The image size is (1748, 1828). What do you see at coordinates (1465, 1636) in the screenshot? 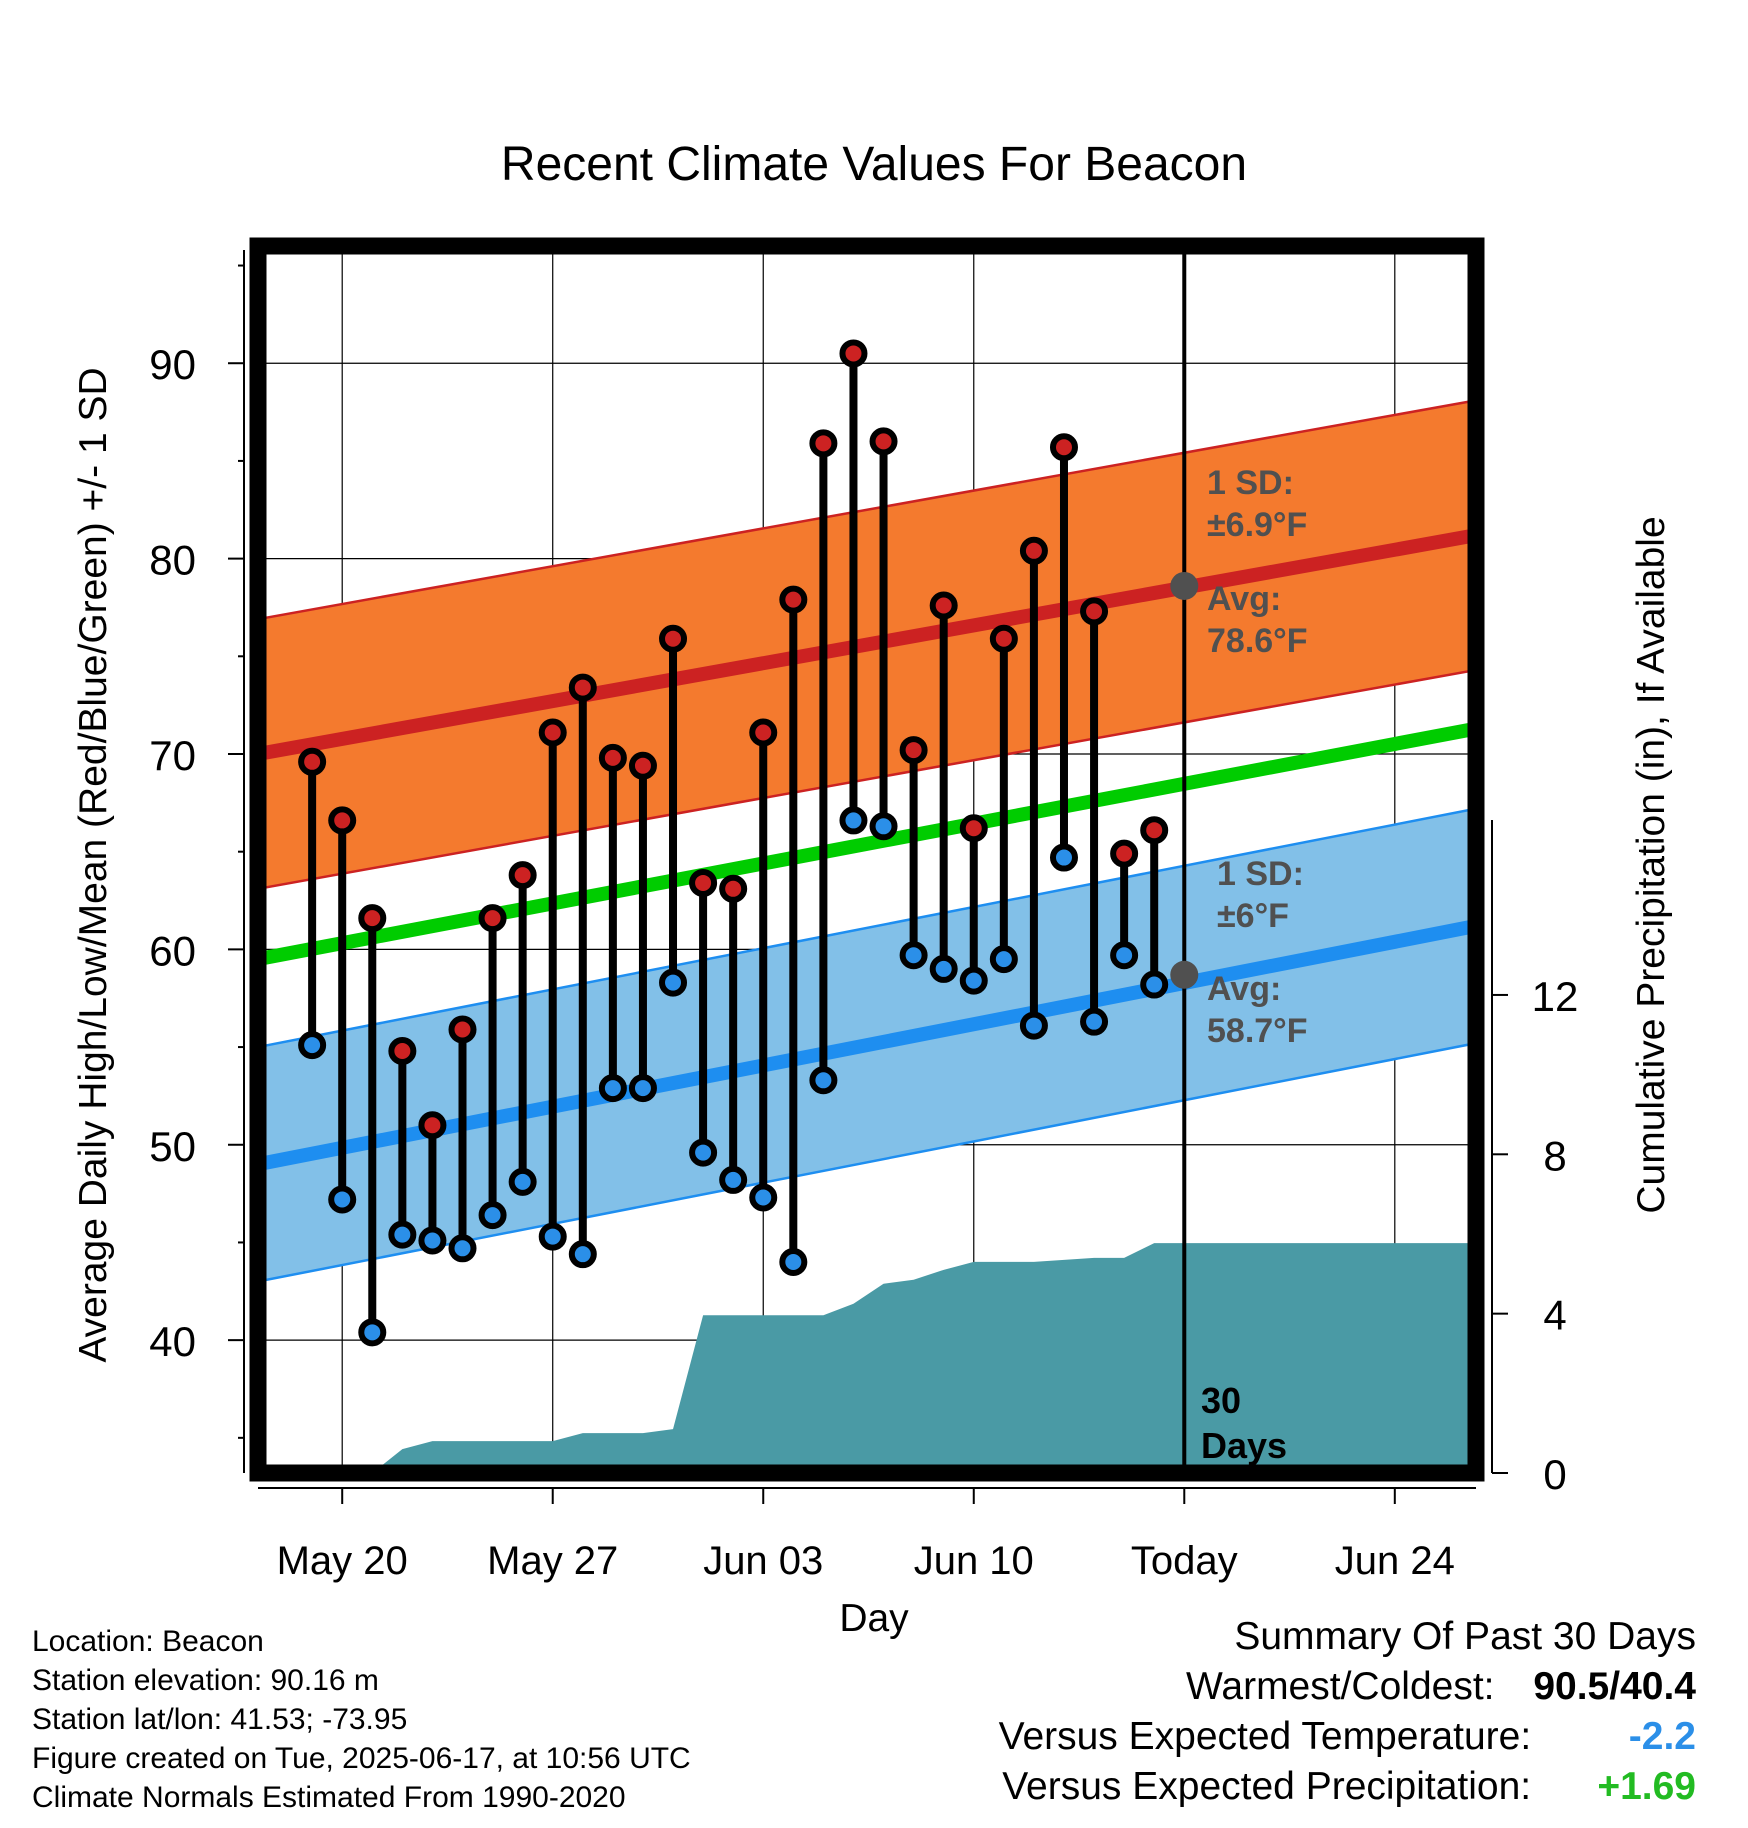
I see `summary-title: Summary Of Past 30 Days` at bounding box center [1465, 1636].